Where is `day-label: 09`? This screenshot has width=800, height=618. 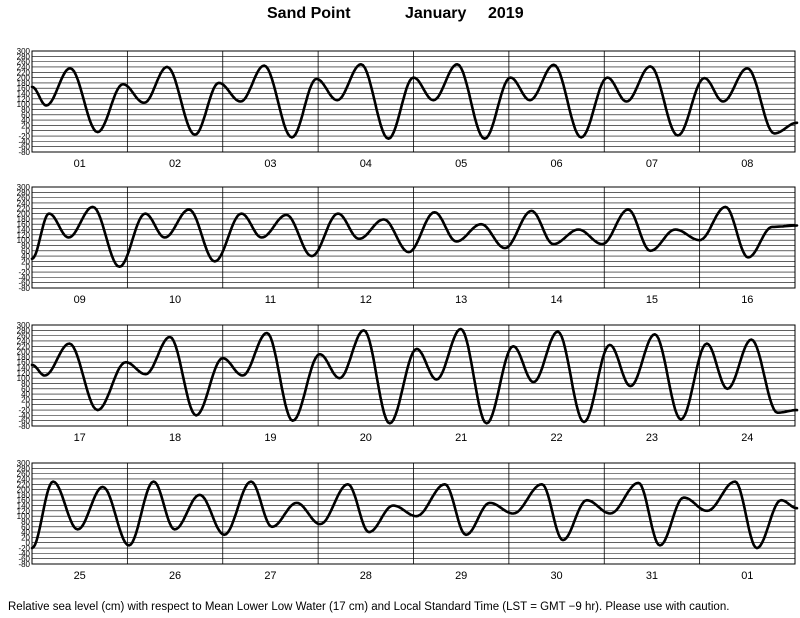 day-label: 09 is located at coordinates (80, 300).